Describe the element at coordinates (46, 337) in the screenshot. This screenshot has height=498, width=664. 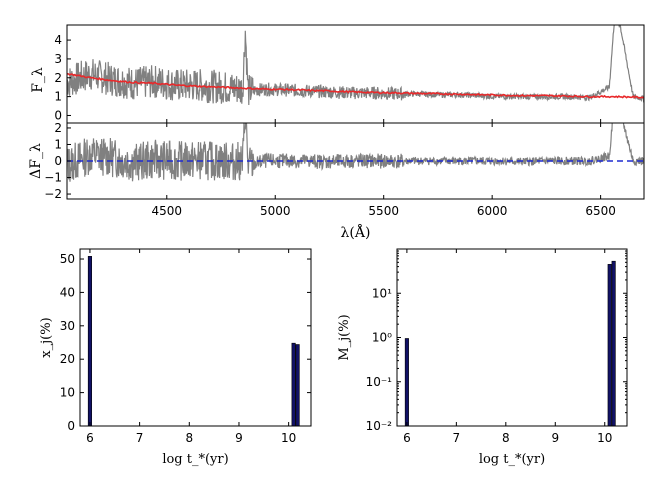
I see `xj-ylabel: x_j(%)` at that location.